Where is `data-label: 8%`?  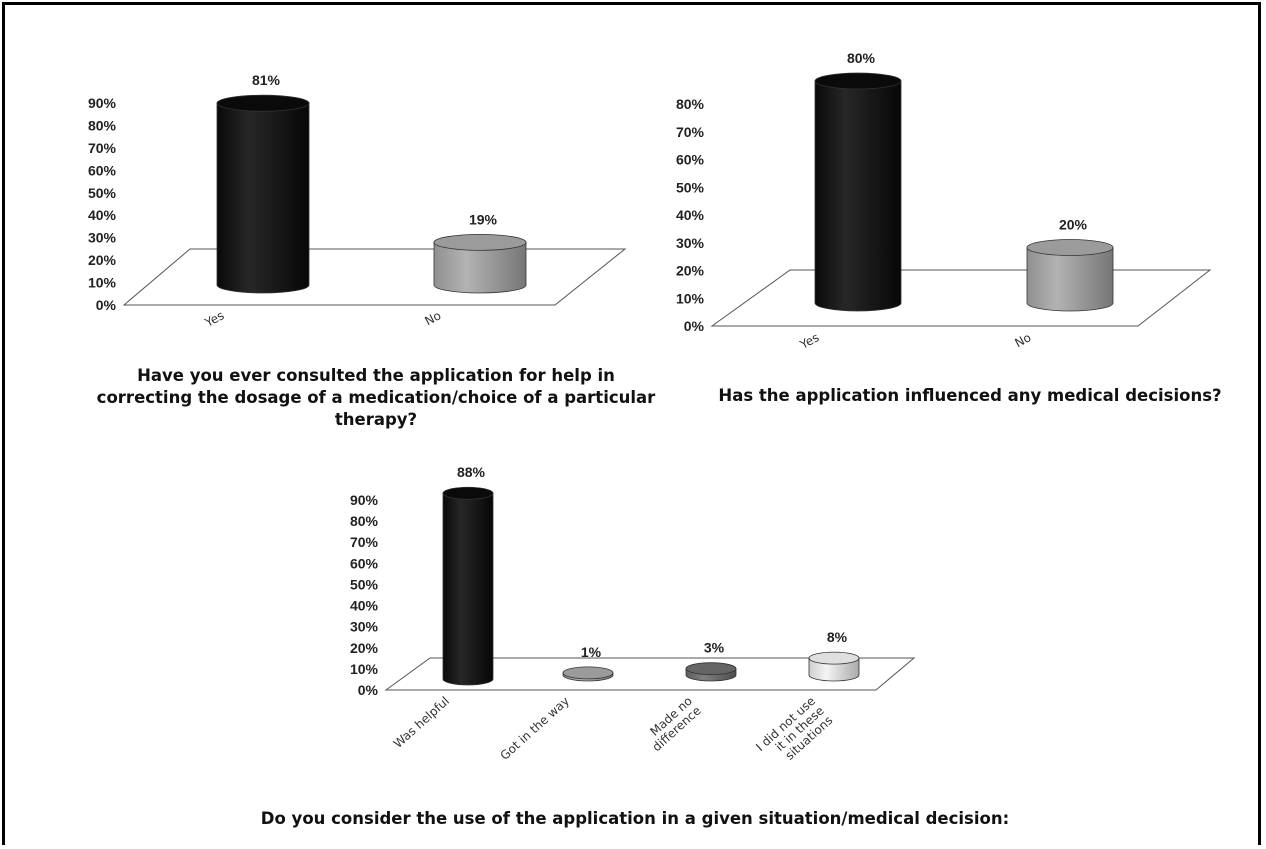
data-label: 8% is located at coordinates (837, 637).